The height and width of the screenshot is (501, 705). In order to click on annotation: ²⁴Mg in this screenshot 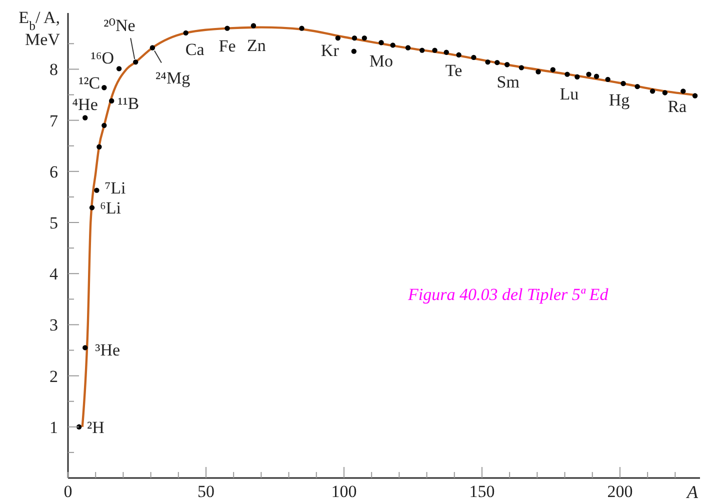, I will do `click(173, 78)`.